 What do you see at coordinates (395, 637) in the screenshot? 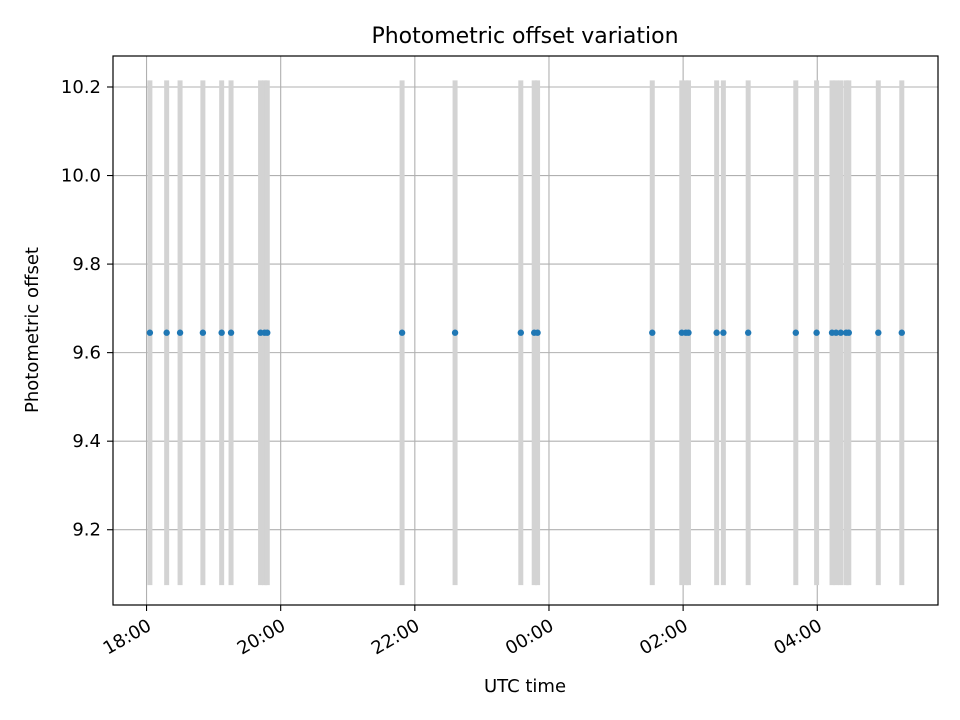
I see `x-tick-label: 22:00` at bounding box center [395, 637].